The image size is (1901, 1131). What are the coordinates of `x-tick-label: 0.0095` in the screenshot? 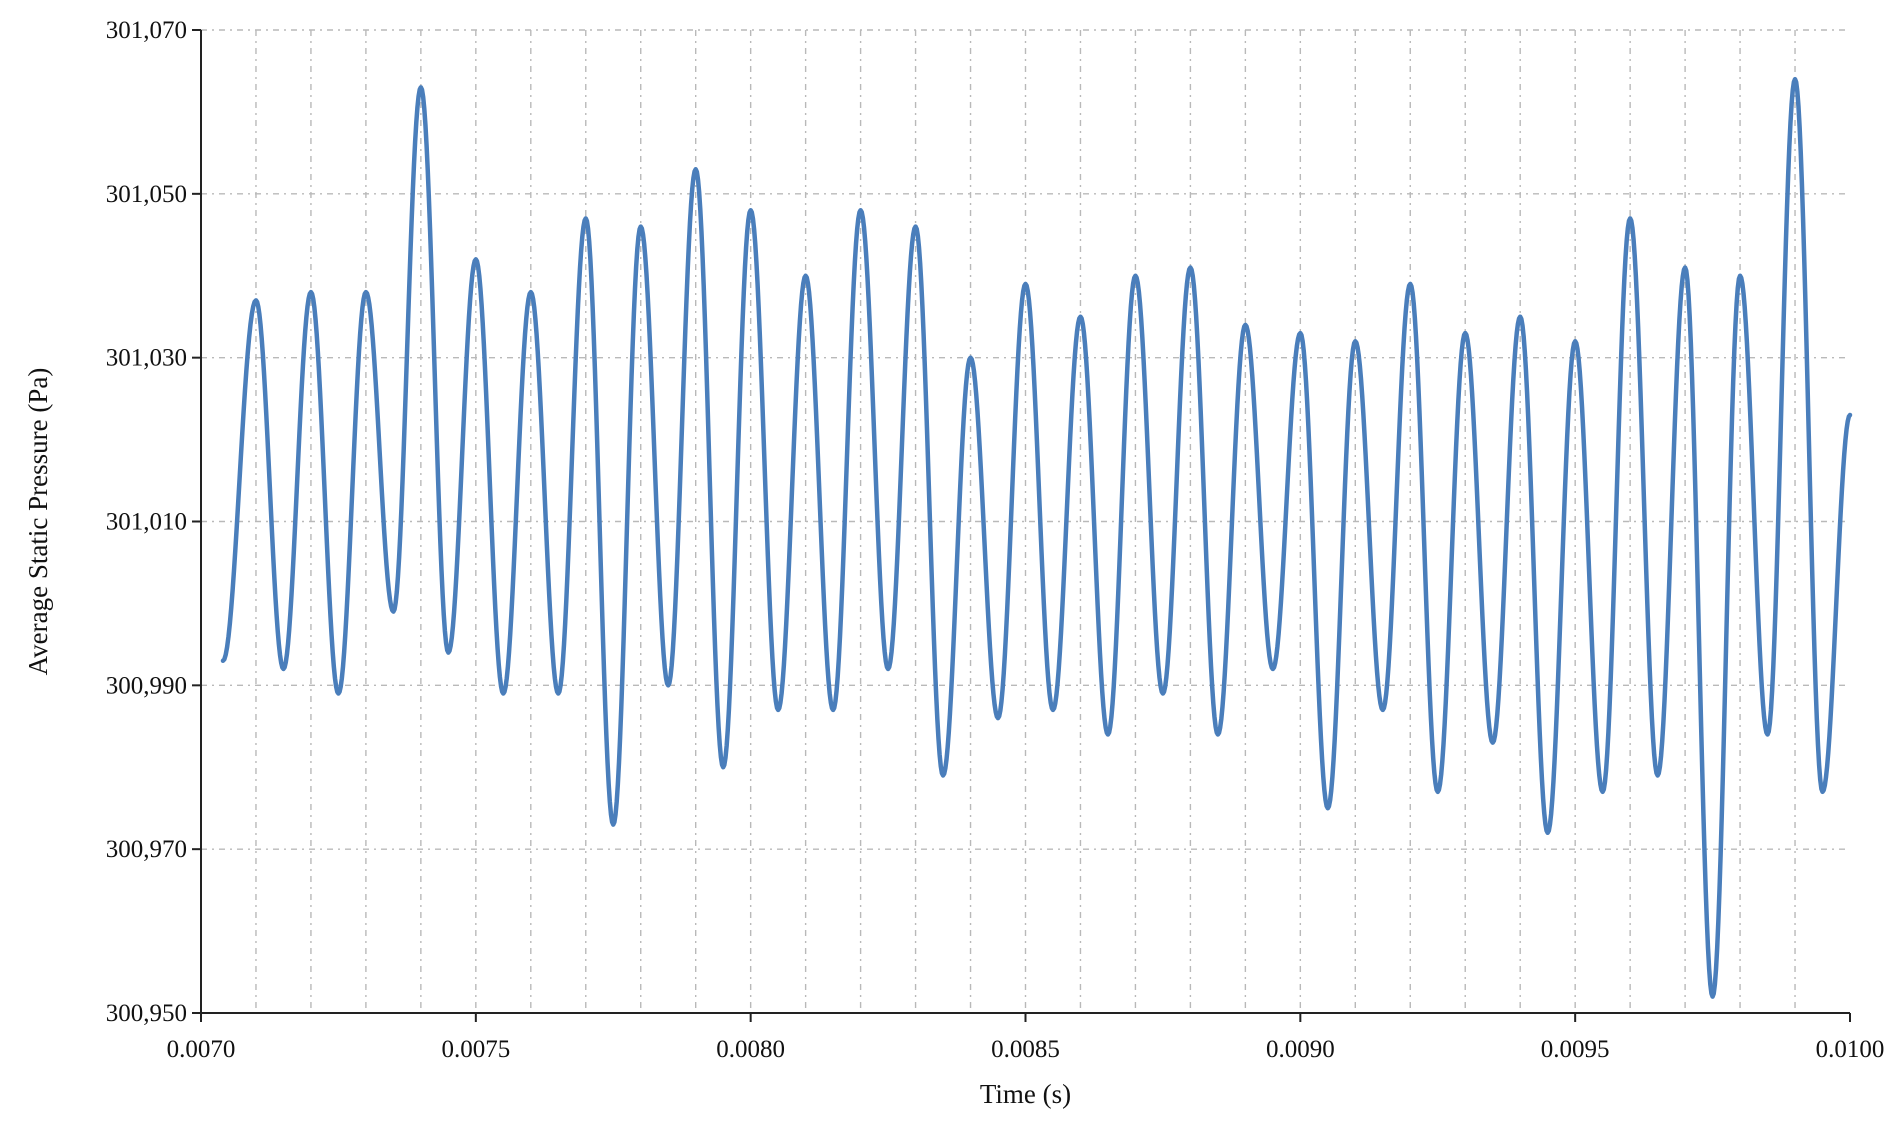 It's located at (1575, 1049).